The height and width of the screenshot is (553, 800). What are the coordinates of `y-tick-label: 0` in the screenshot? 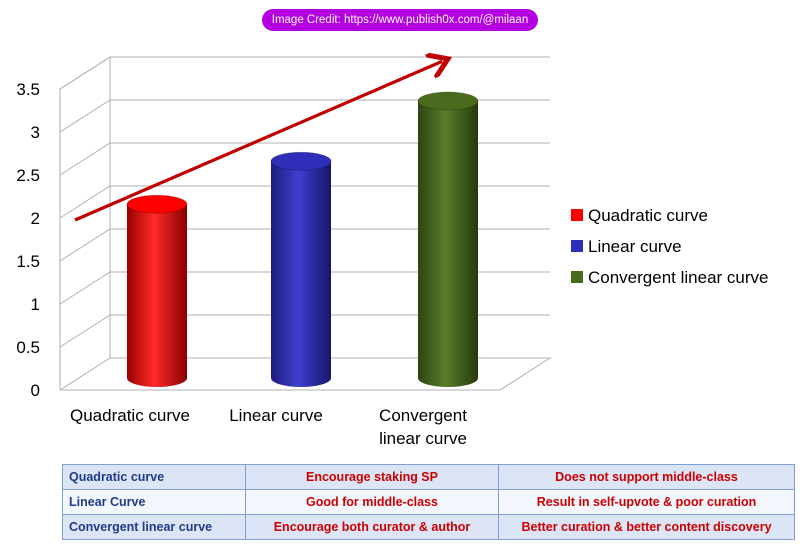 It's located at (35, 390).